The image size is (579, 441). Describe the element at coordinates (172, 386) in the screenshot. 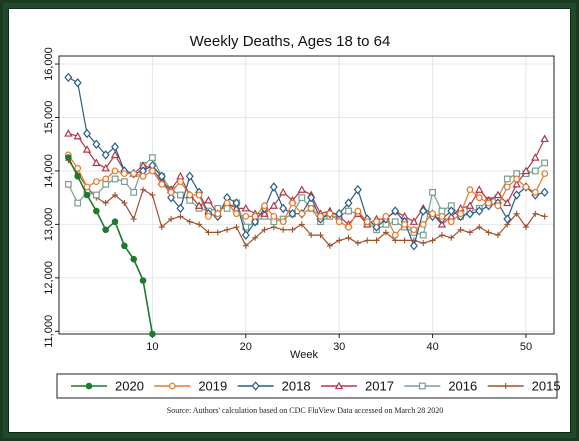

I see `legend-marker-2019` at that location.